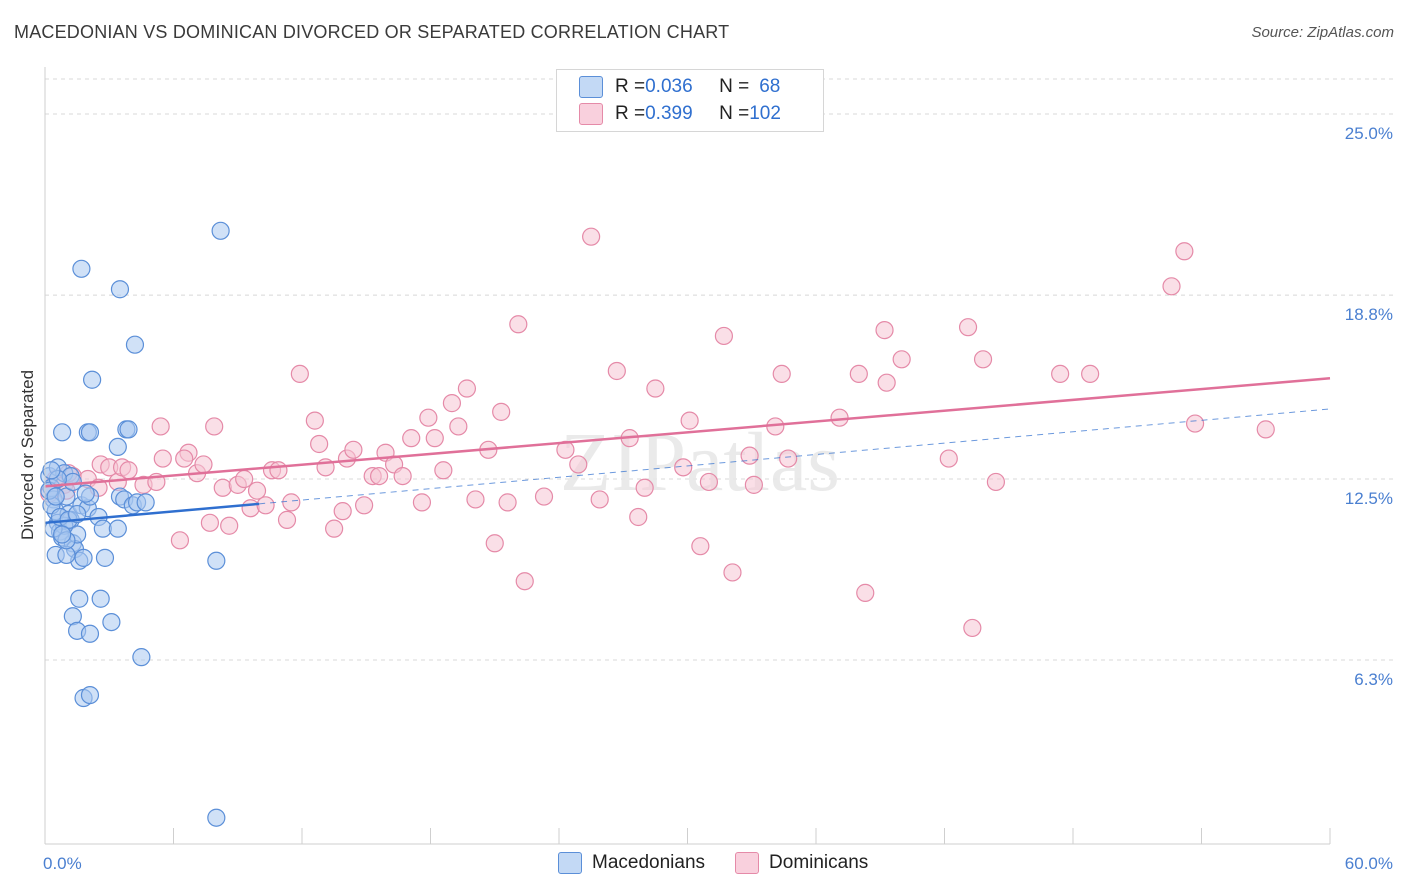  Describe the element at coordinates (1373, 679) in the screenshot. I see `y-tick-label: 6.3%` at that location.